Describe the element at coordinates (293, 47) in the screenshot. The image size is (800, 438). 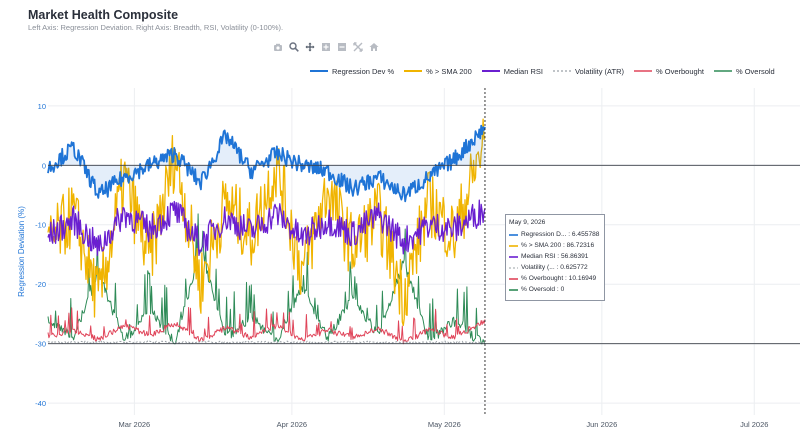
I see `zoom-icon` at that location.